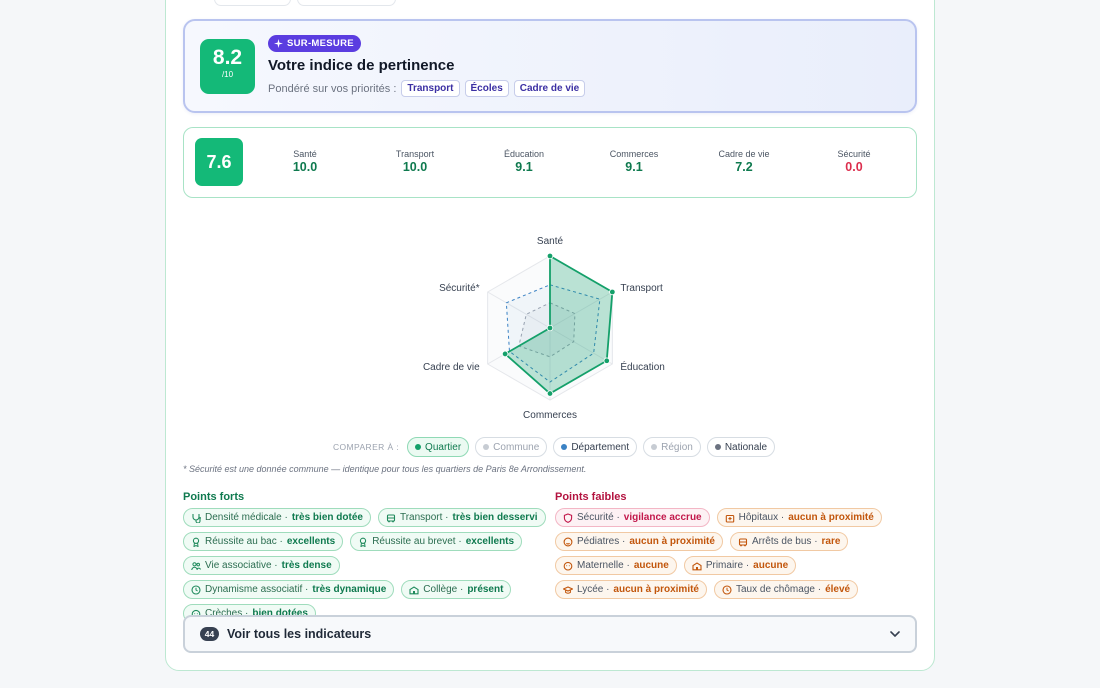  Describe the element at coordinates (786, 589) in the screenshot. I see `weakness-tag: Taux de chômage · élevé` at that location.